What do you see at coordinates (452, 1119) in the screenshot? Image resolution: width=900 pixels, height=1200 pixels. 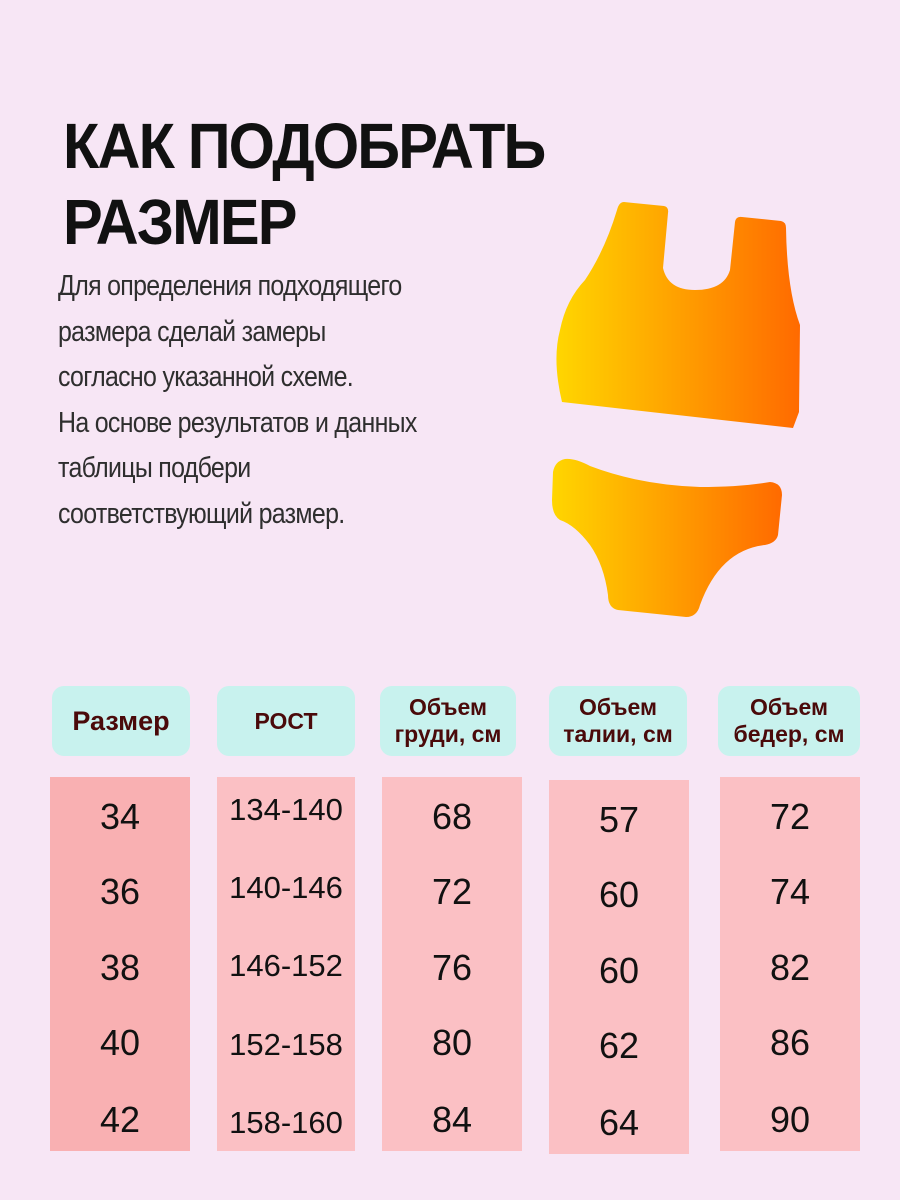 I see `table-cell: 84` at bounding box center [452, 1119].